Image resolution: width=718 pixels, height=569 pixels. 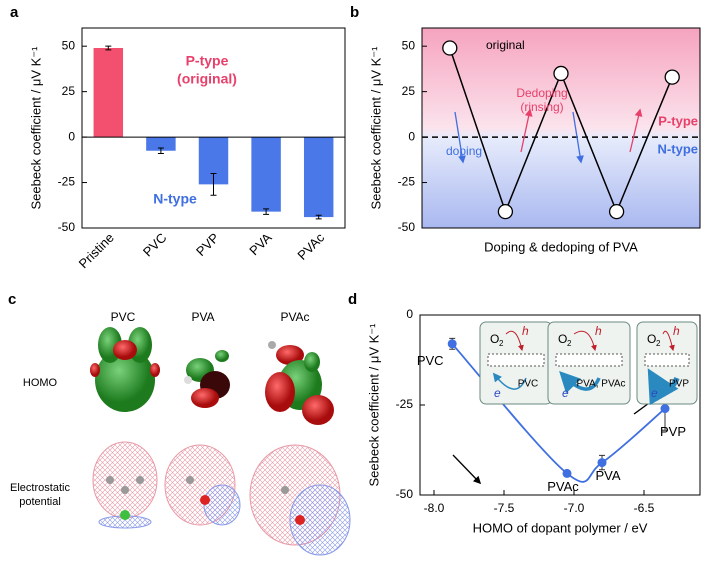 What do you see at coordinates (40, 383) in the screenshot?
I see `row-label: HOMO` at bounding box center [40, 383].